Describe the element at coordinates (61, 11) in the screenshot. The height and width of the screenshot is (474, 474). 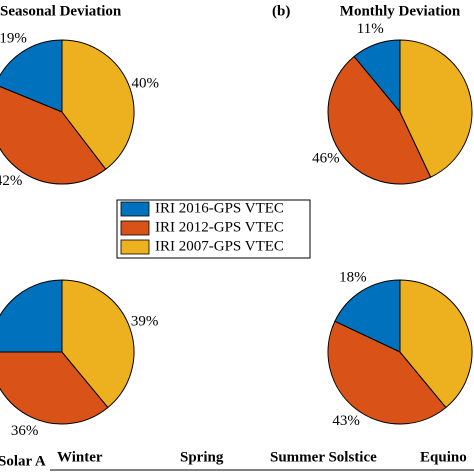
I see `chart-title: Seasonal Deviation` at that location.